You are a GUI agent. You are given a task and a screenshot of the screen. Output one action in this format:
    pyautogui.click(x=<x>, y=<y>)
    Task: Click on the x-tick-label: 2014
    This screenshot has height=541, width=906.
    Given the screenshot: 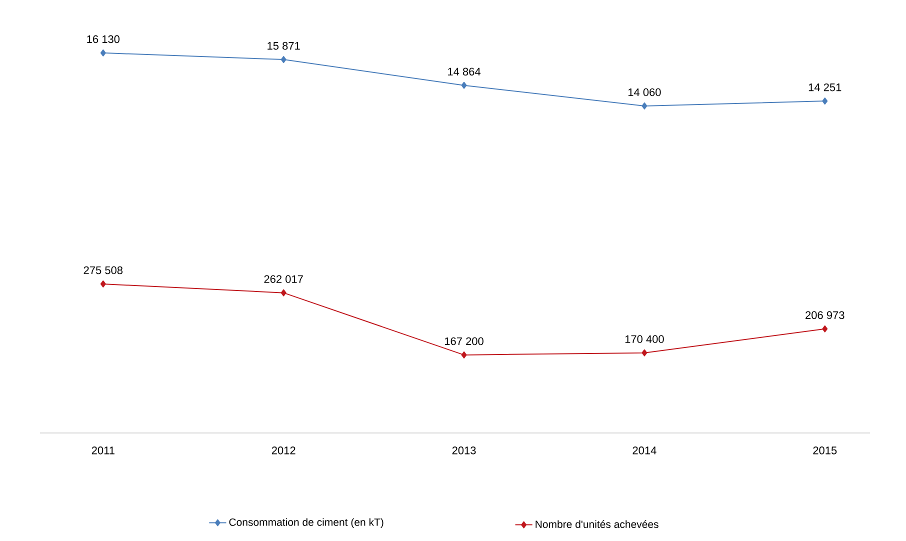 What is the action you would take?
    pyautogui.click(x=644, y=450)
    